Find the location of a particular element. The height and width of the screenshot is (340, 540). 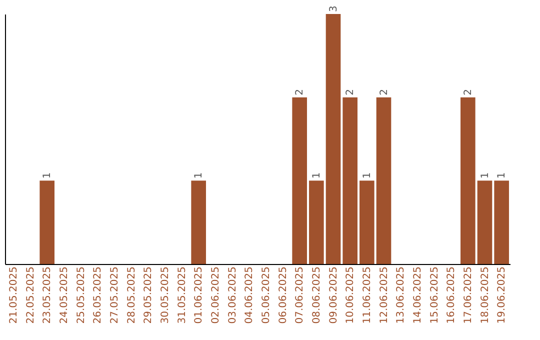

x-tick-label: 14.06.2025 is located at coordinates (418, 295).